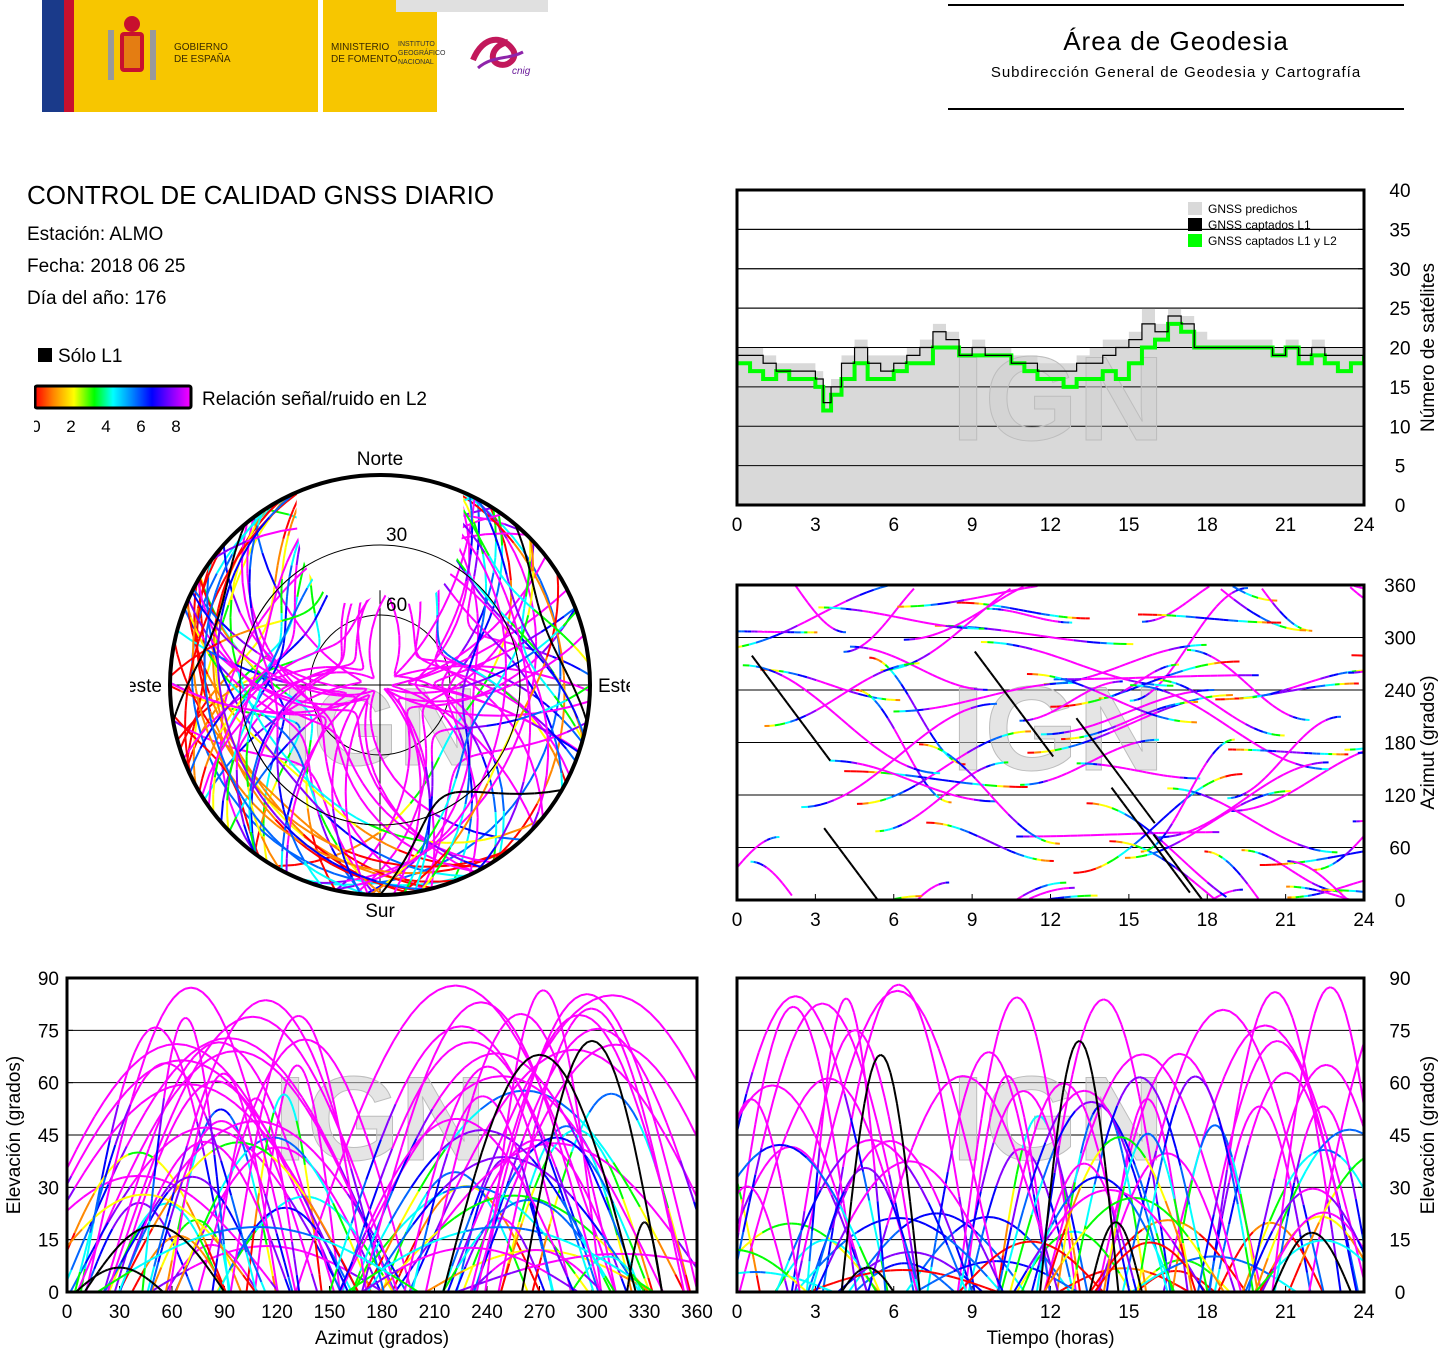  Describe the element at coordinates (1050, 920) in the screenshot. I see `x-tick-label: 12` at that location.